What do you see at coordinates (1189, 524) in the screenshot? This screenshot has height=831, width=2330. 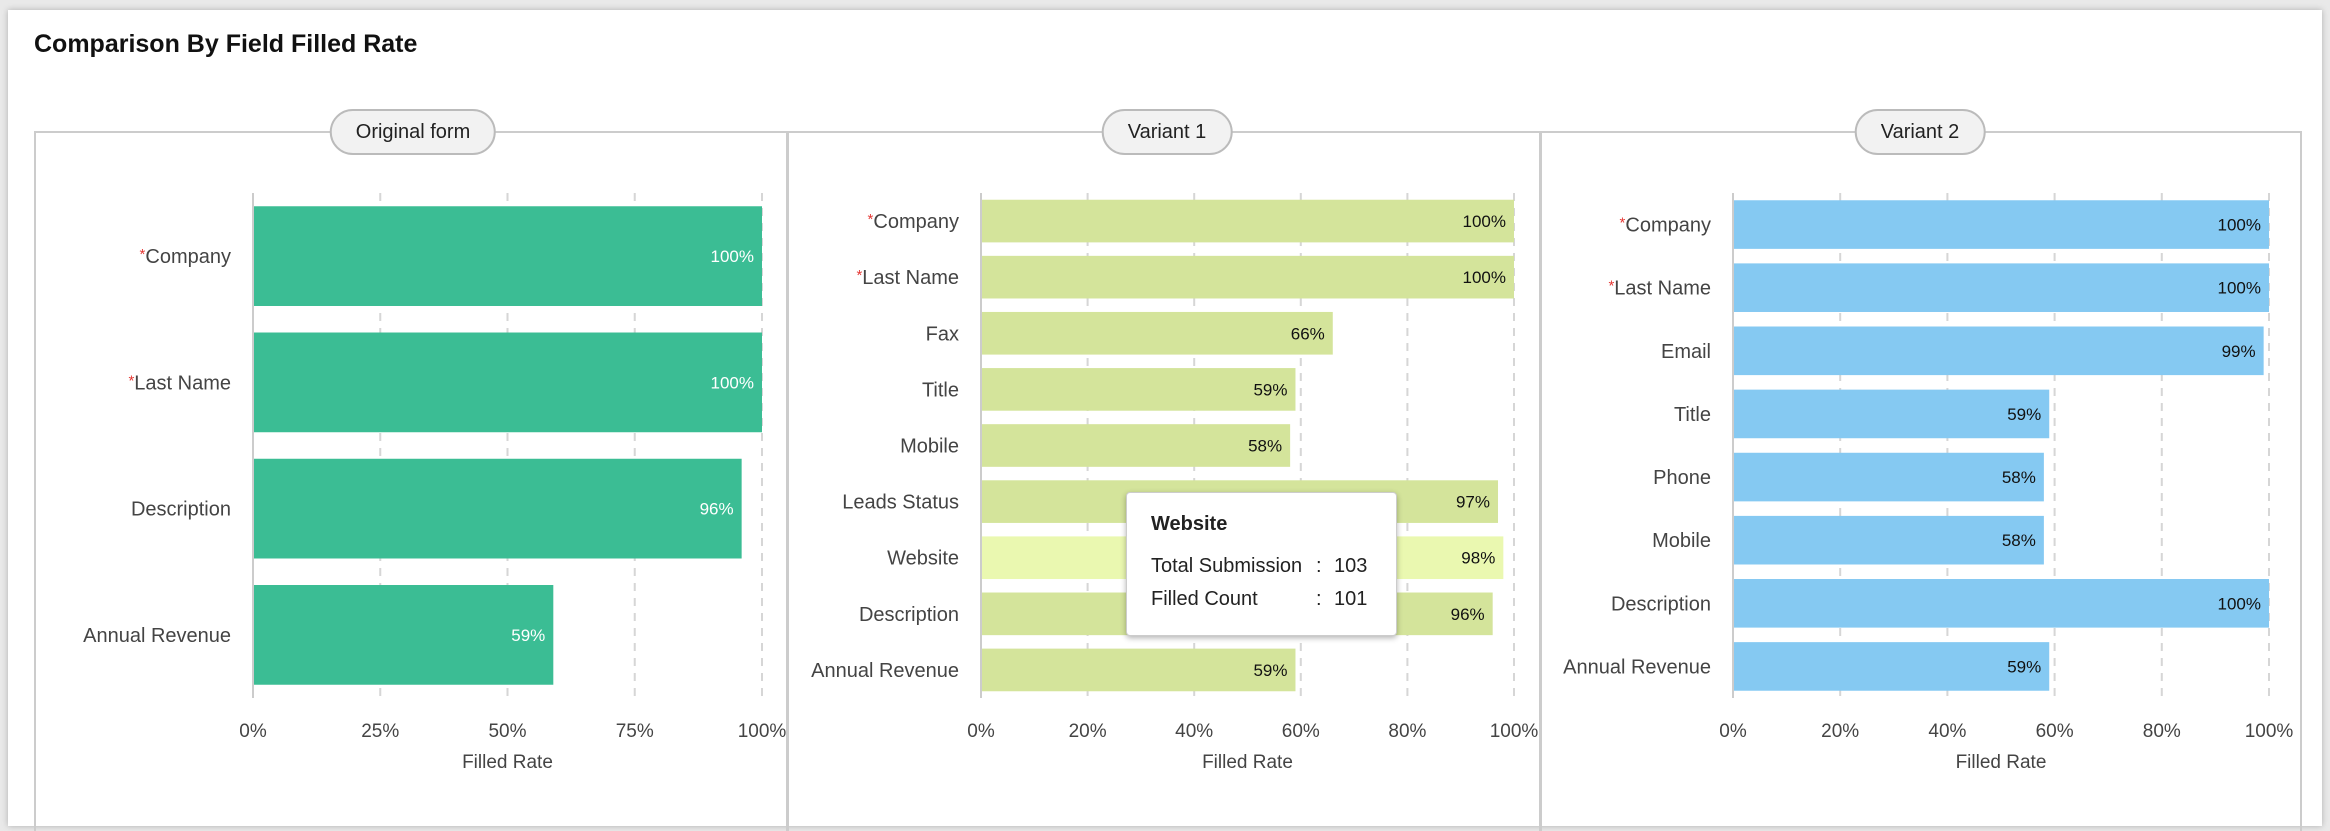 I see `tooltip-title: Website` at bounding box center [1189, 524].